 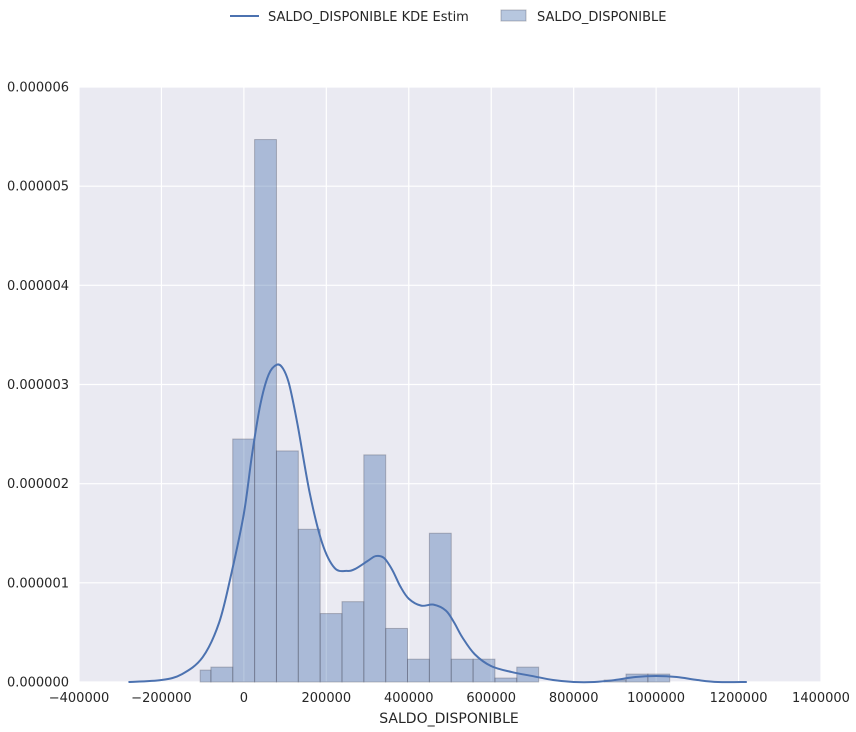 I want to click on y-tick-label: 0.000006, so click(x=38, y=88).